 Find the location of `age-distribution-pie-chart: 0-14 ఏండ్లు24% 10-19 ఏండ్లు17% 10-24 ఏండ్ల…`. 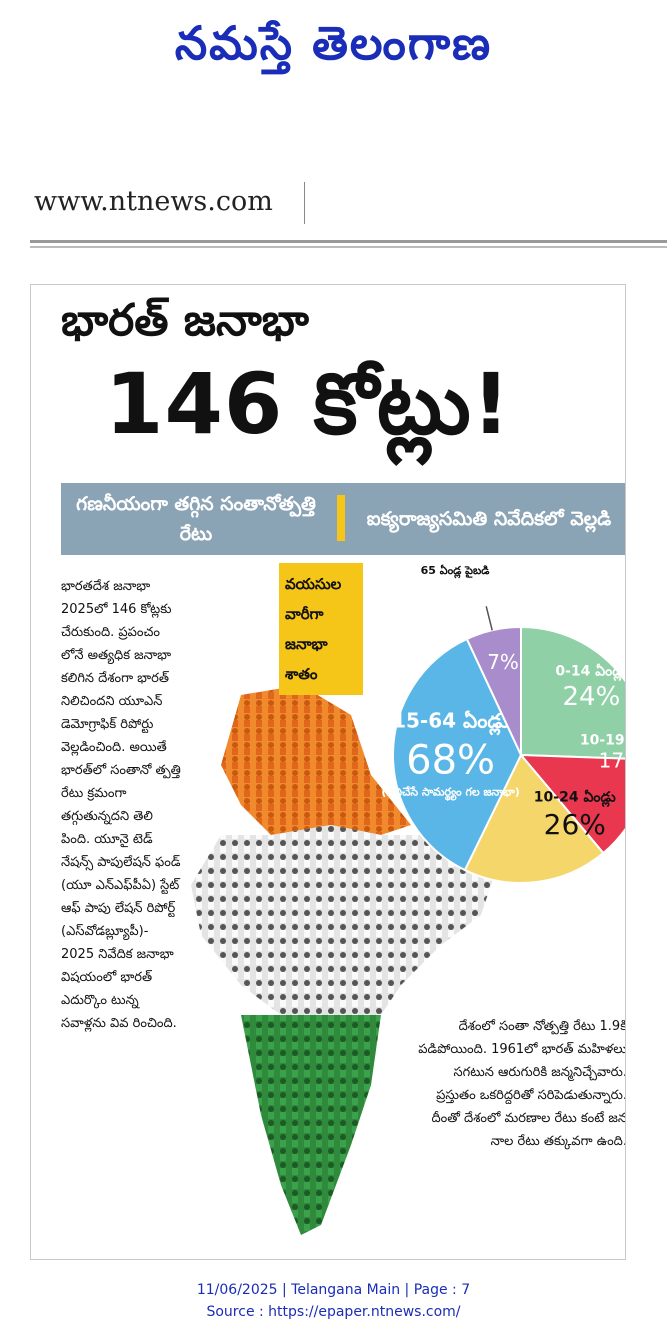

age-distribution-pie-chart: 0-14 ఏండ్లు24% 10-19 ఏండ్లు17% 10-24 ఏండ్ల… is located at coordinates (503, 745).